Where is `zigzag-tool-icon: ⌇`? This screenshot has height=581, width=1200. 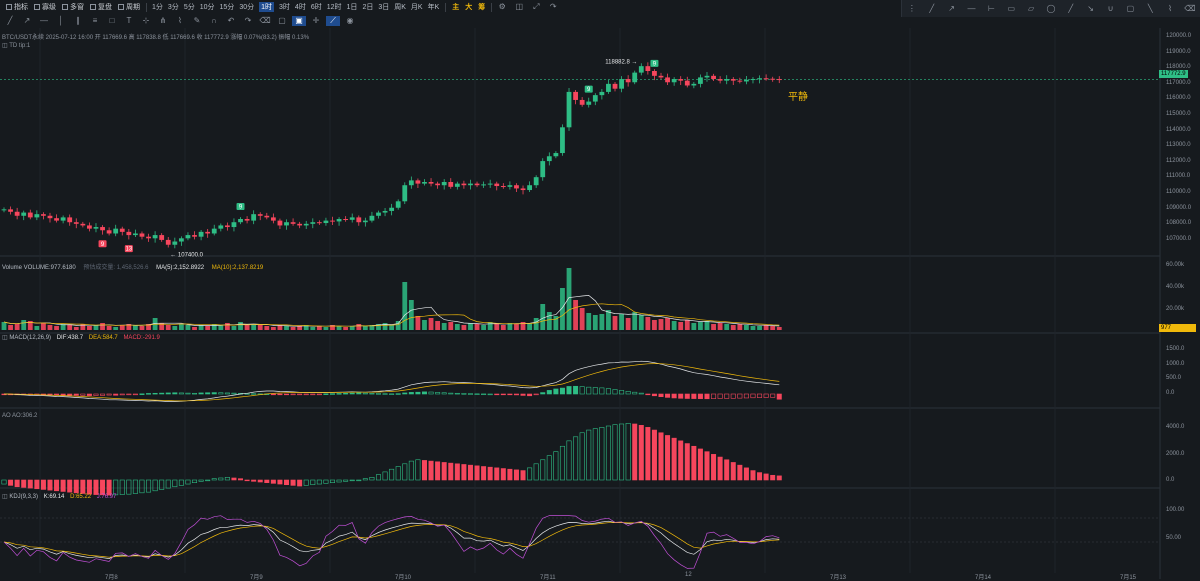 zigzag-tool-icon: ⌇ is located at coordinates (1170, 8).